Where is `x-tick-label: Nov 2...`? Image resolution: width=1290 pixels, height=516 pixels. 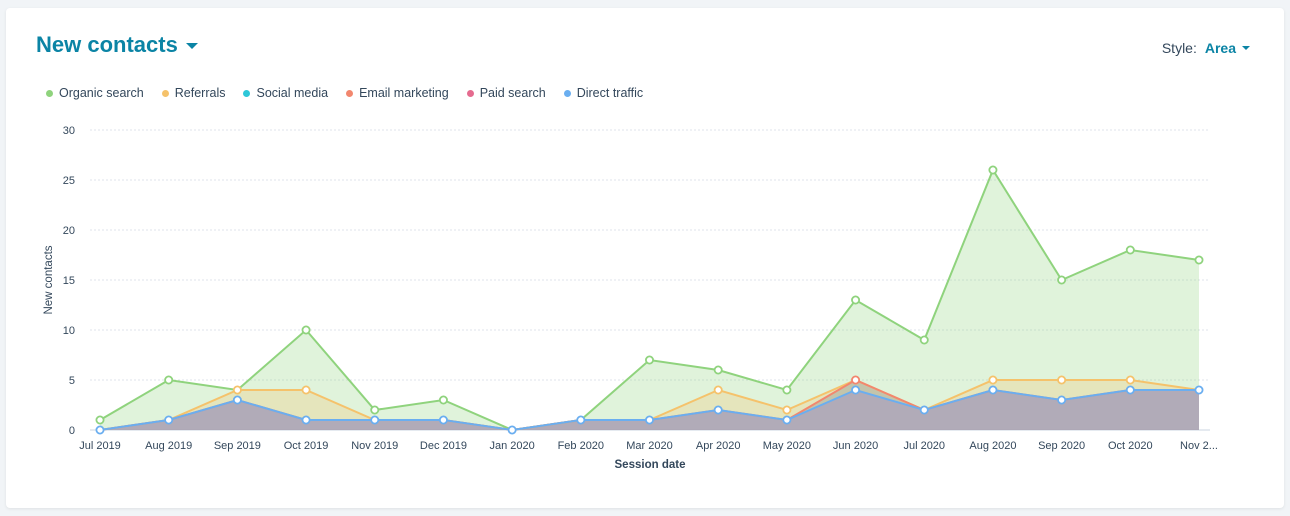 x-tick-label: Nov 2... is located at coordinates (1199, 446).